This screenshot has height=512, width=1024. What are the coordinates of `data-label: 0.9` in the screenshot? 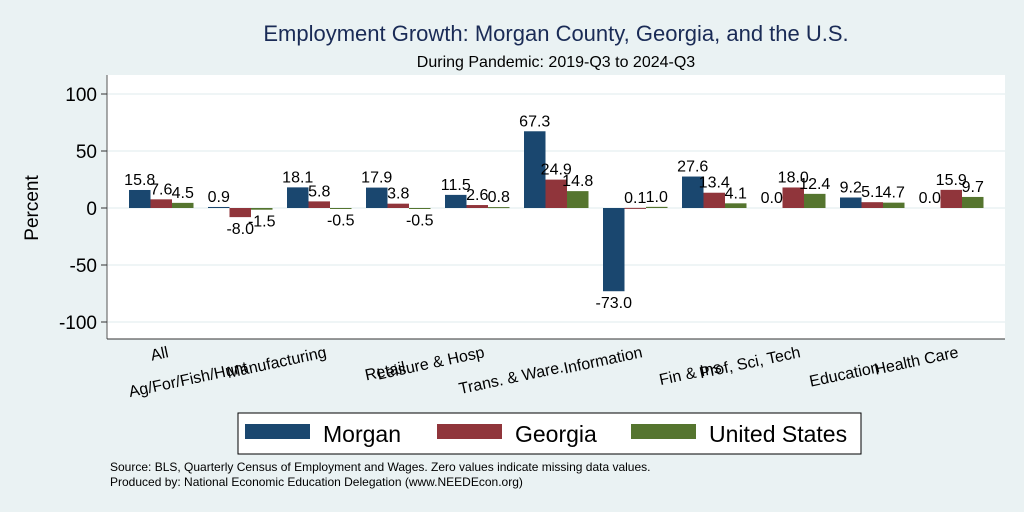 It's located at (219, 197).